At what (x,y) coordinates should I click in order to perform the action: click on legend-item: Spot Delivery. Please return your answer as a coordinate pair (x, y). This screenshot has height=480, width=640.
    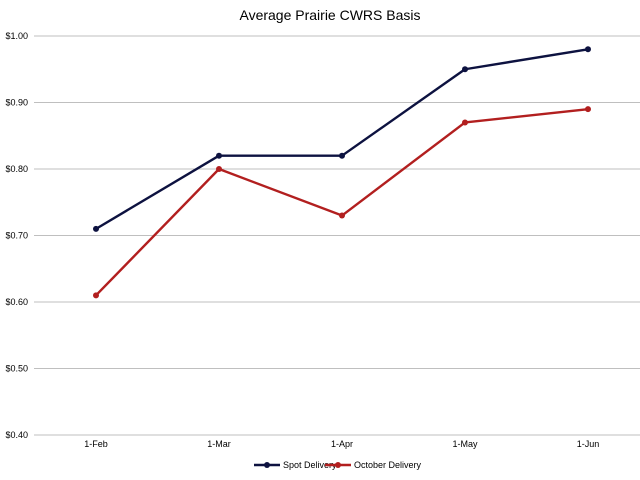
    Looking at the image, I should click on (295, 465).